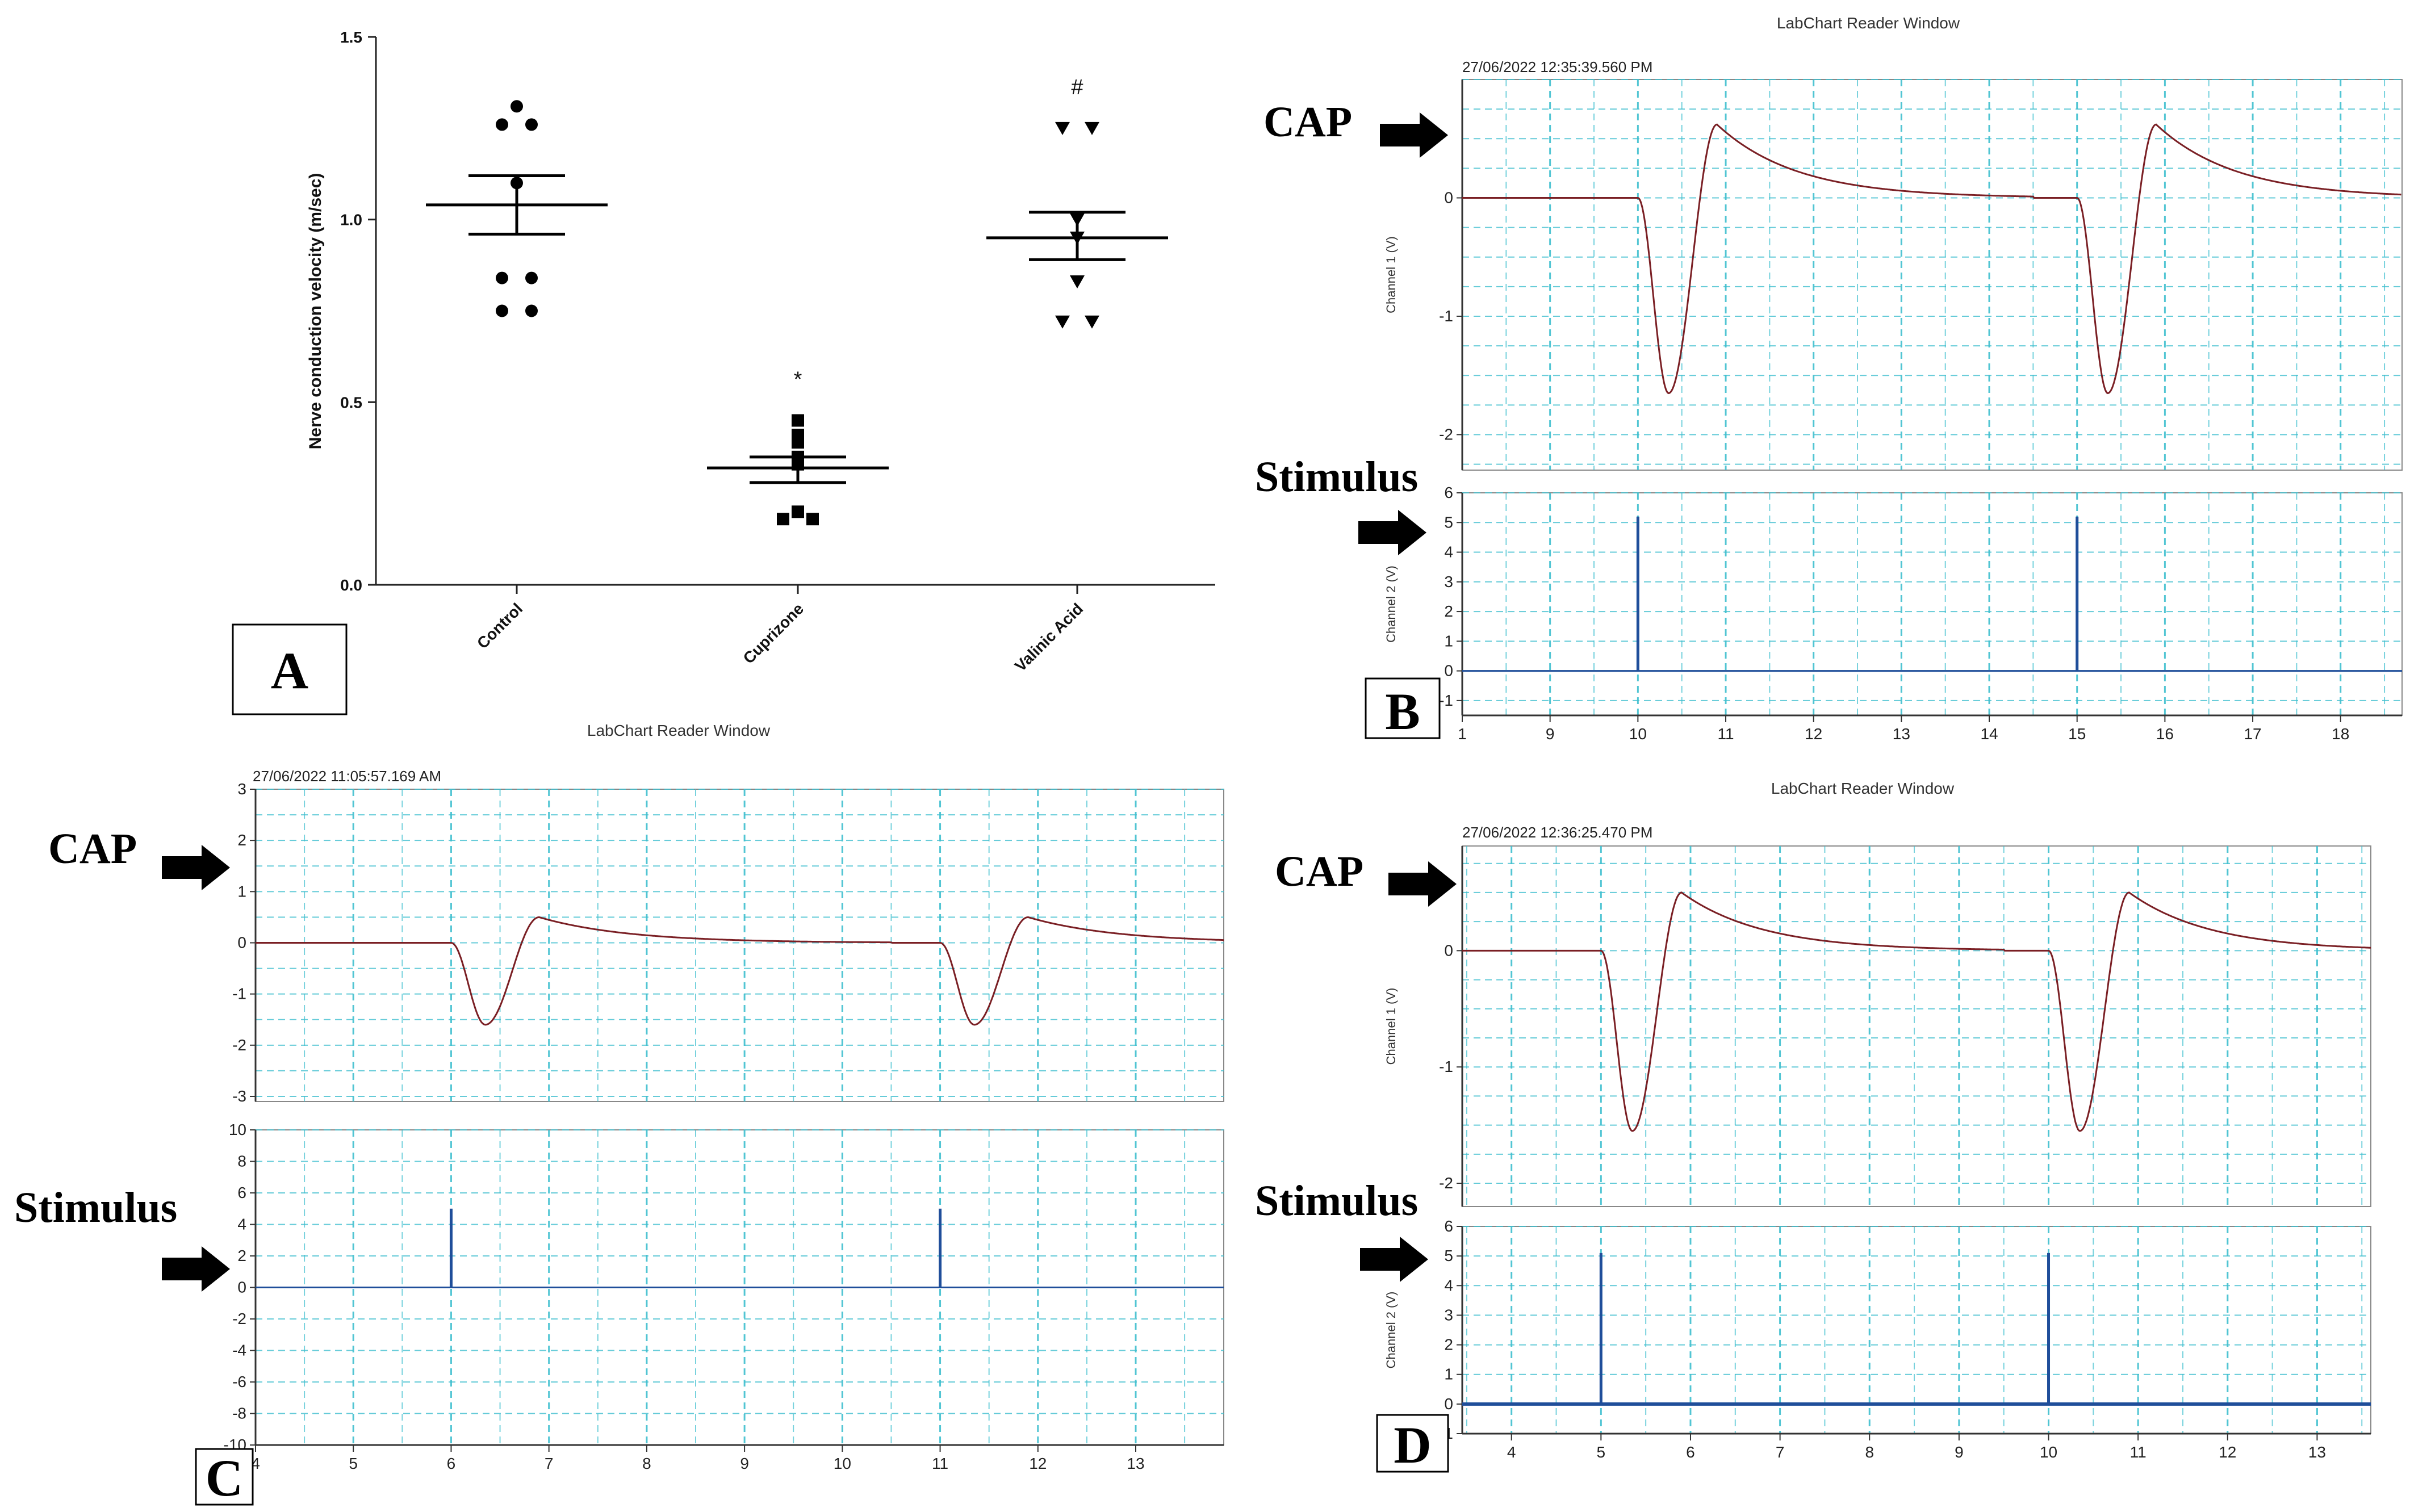  I want to click on y-tick-label: 0.5, so click(351, 402).